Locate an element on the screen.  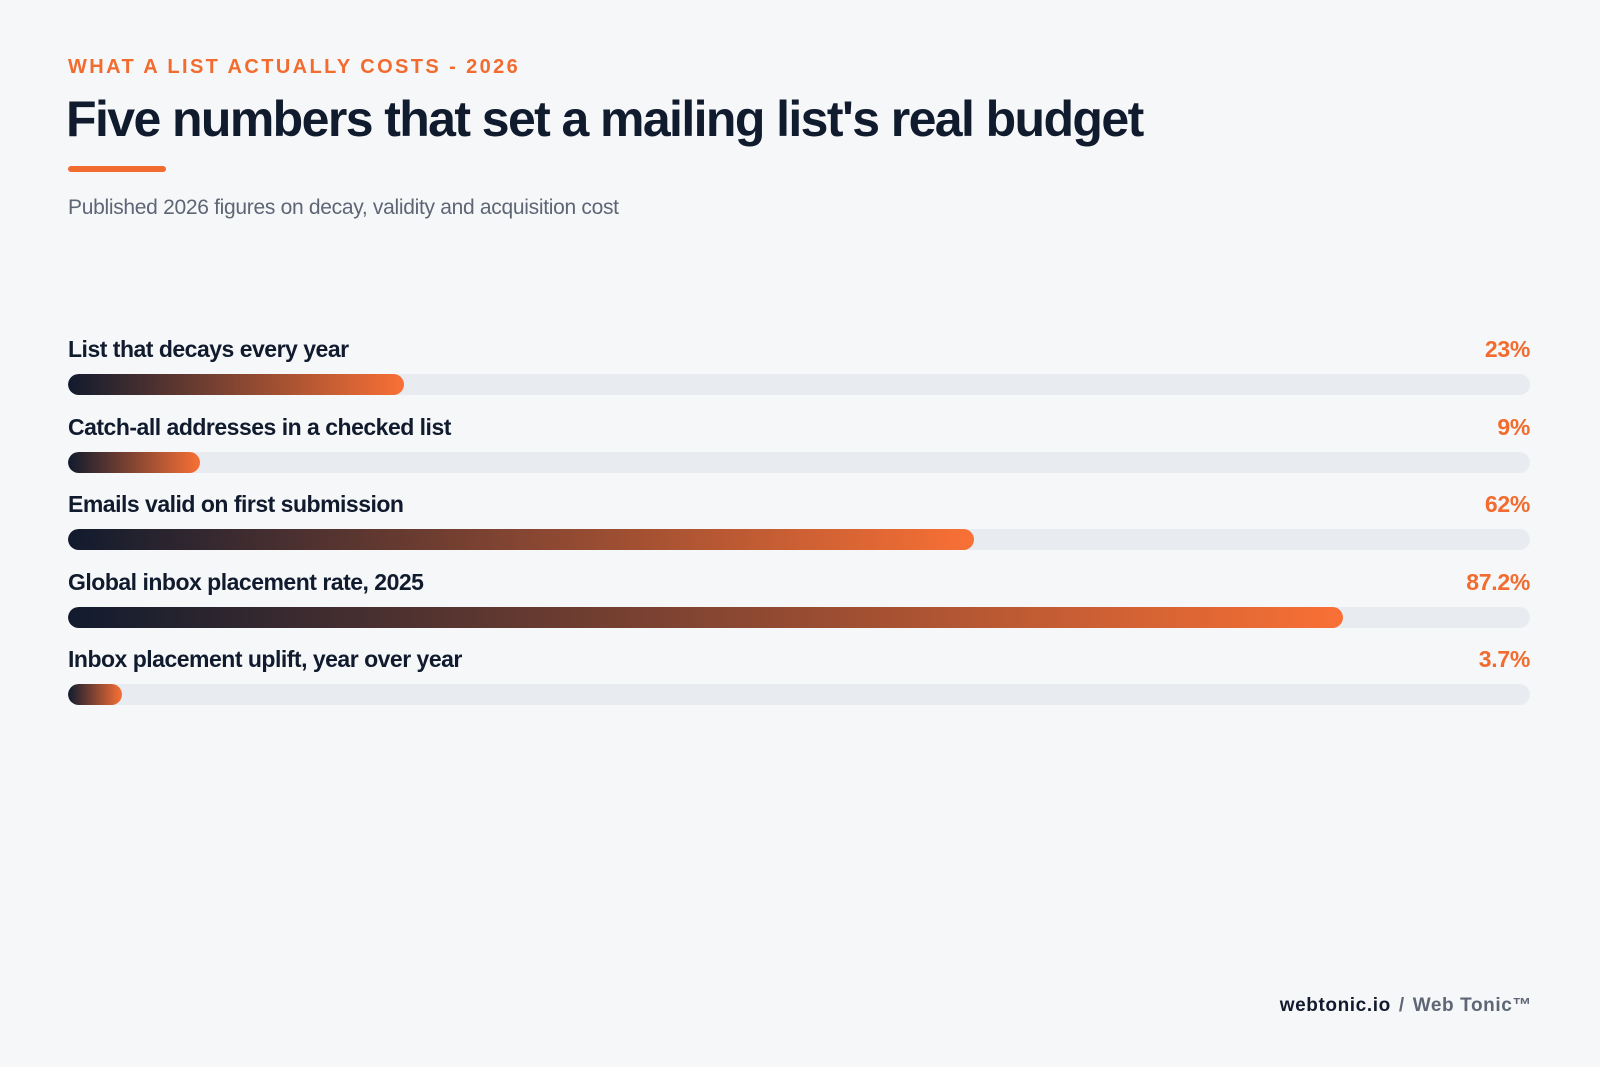
footer-brand: Web Tonic™ is located at coordinates (1472, 1005).